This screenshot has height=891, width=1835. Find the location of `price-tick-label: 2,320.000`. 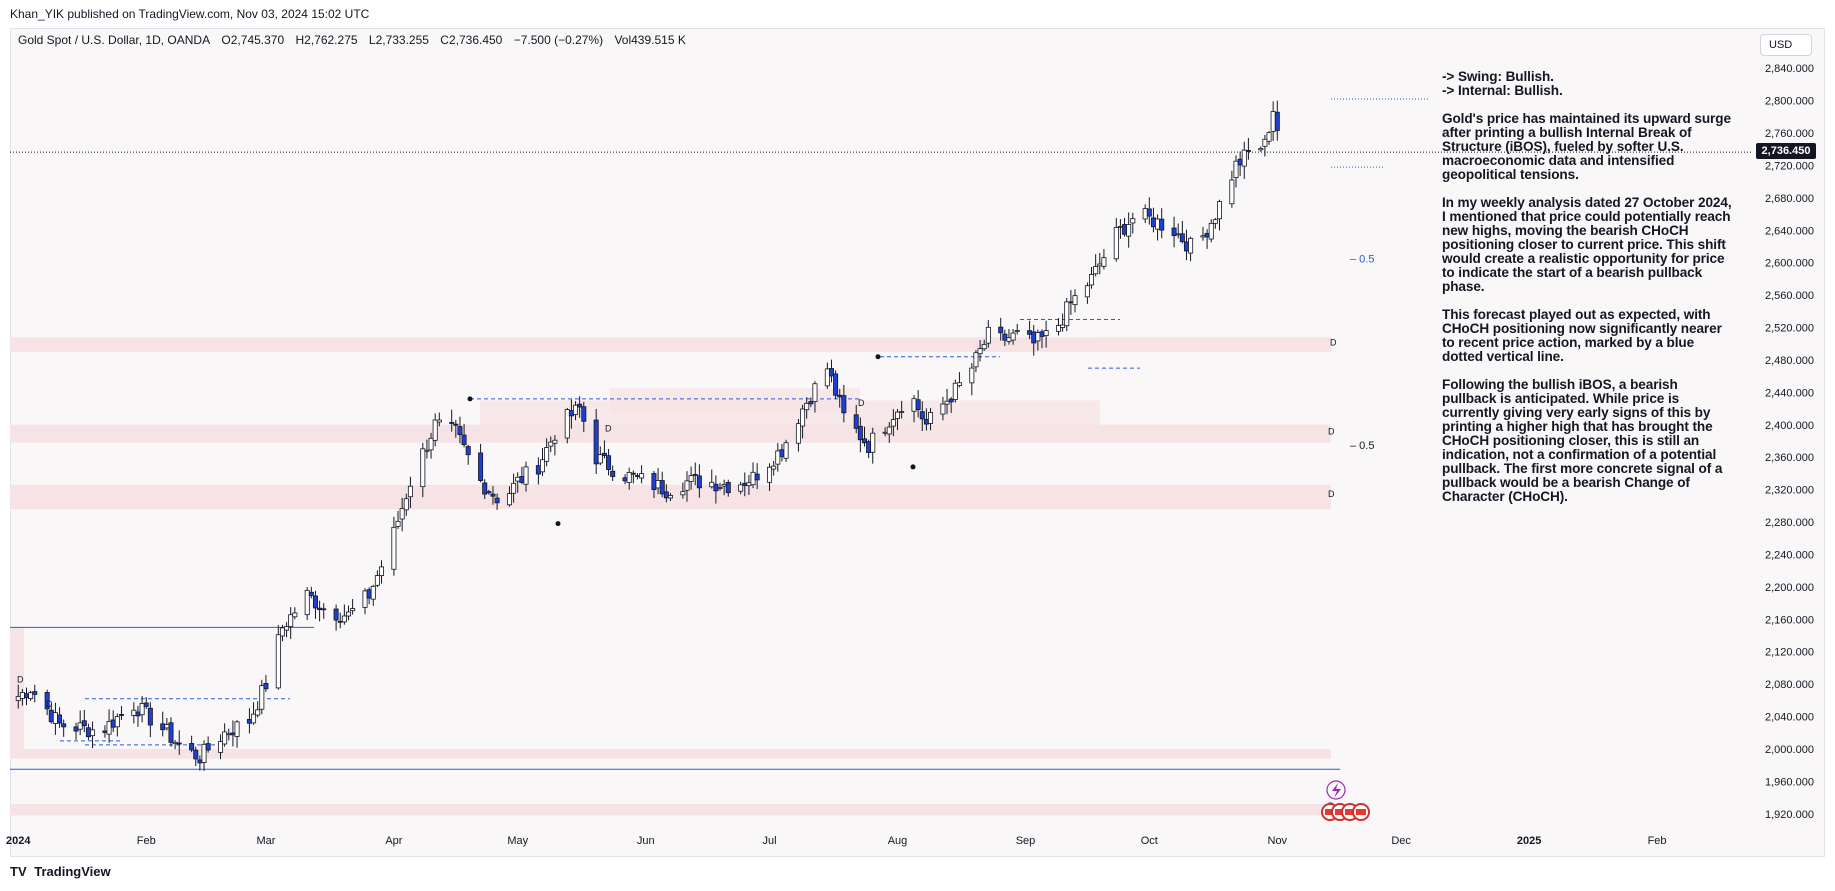

price-tick-label: 2,320.000 is located at coordinates (1789, 491).